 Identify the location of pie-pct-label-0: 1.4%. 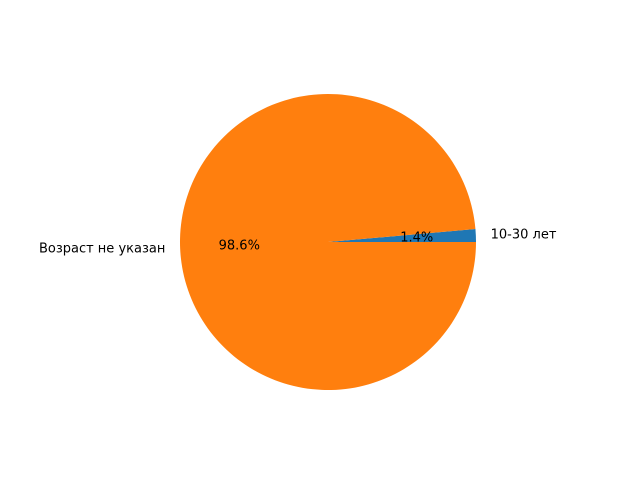
(416, 238).